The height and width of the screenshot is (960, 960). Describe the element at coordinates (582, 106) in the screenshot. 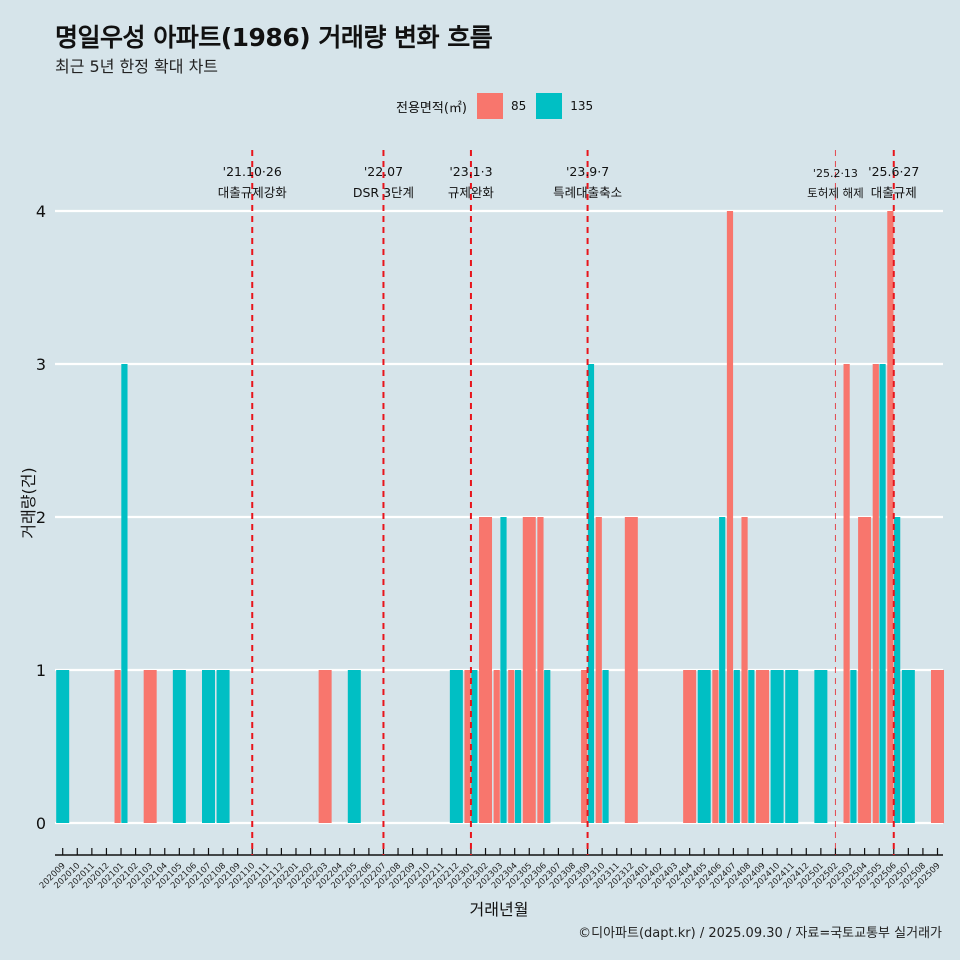

I see `legend-label-135: 135` at that location.